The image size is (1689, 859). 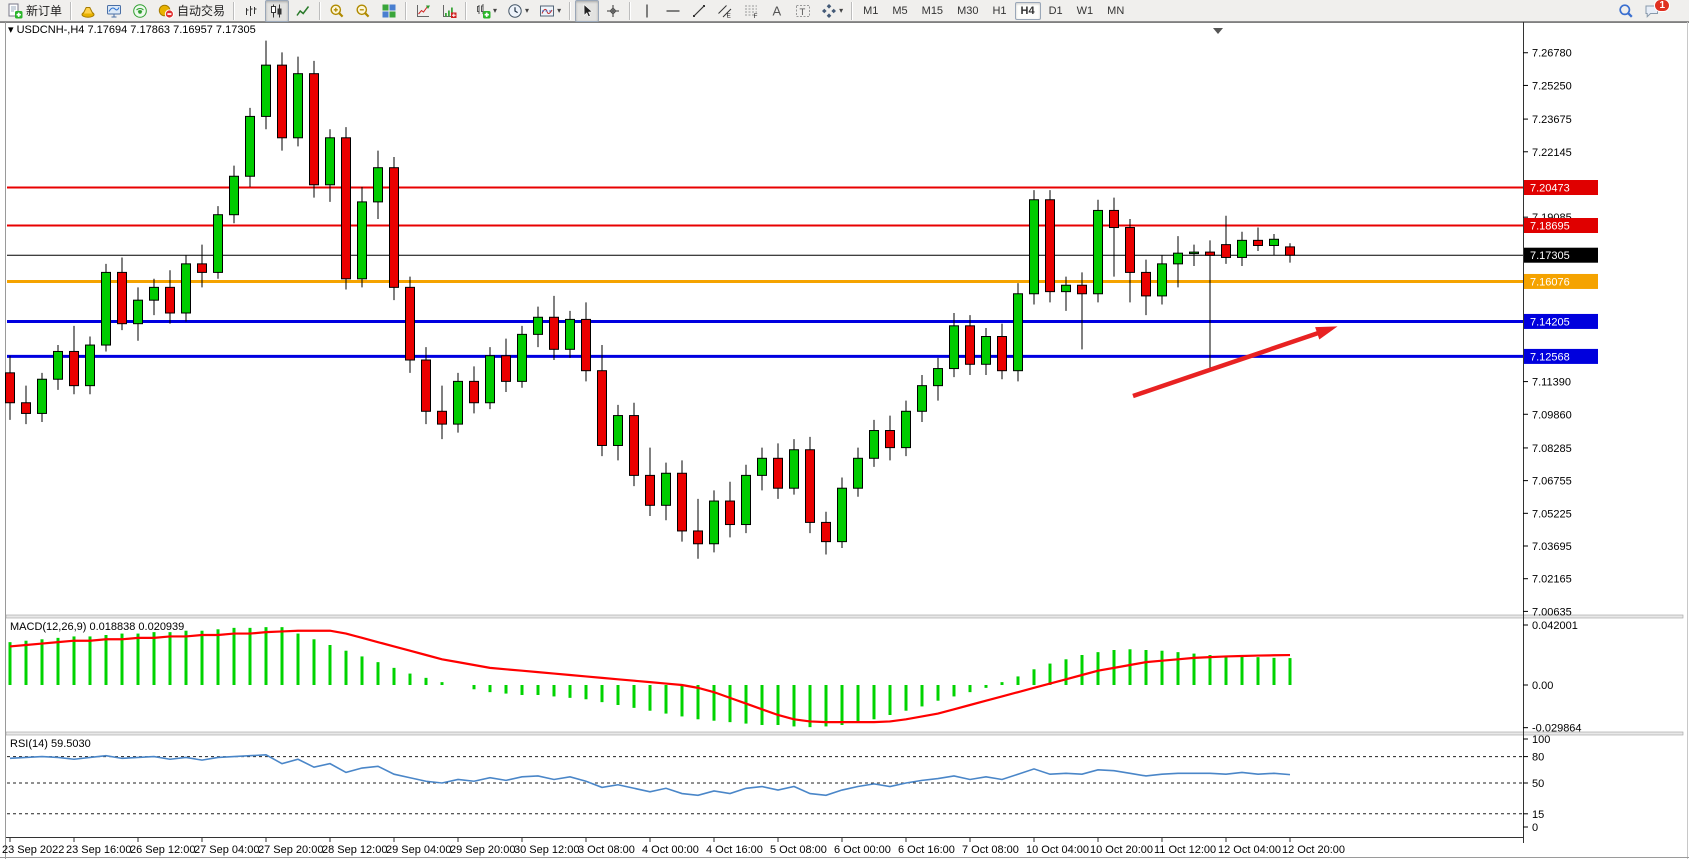 What do you see at coordinates (483, 11) in the screenshot?
I see `new-chart-icon` at bounding box center [483, 11].